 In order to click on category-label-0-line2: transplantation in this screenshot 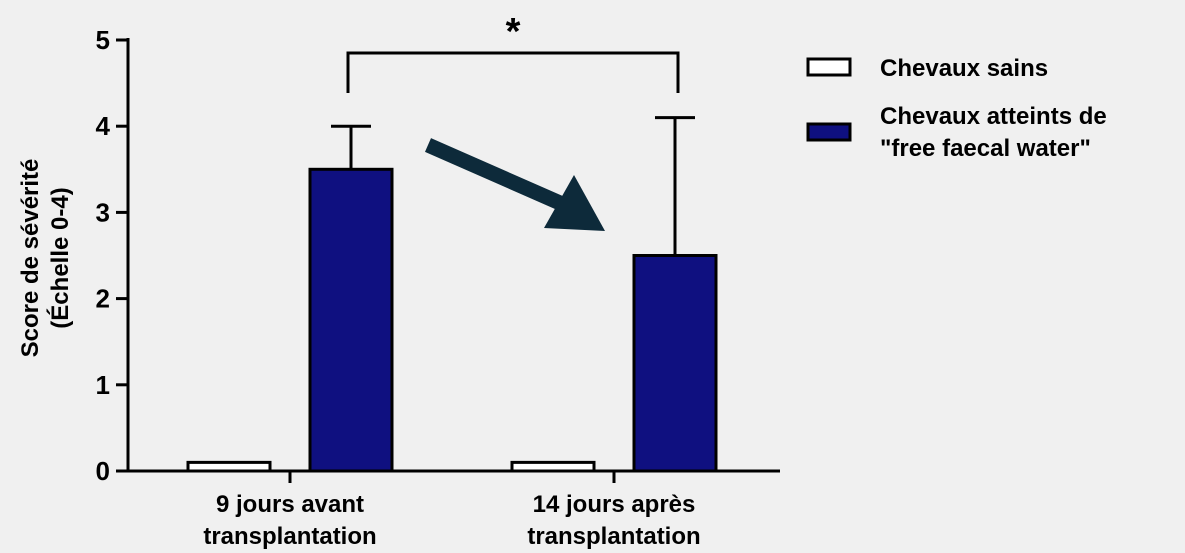, I will do `click(289, 536)`.